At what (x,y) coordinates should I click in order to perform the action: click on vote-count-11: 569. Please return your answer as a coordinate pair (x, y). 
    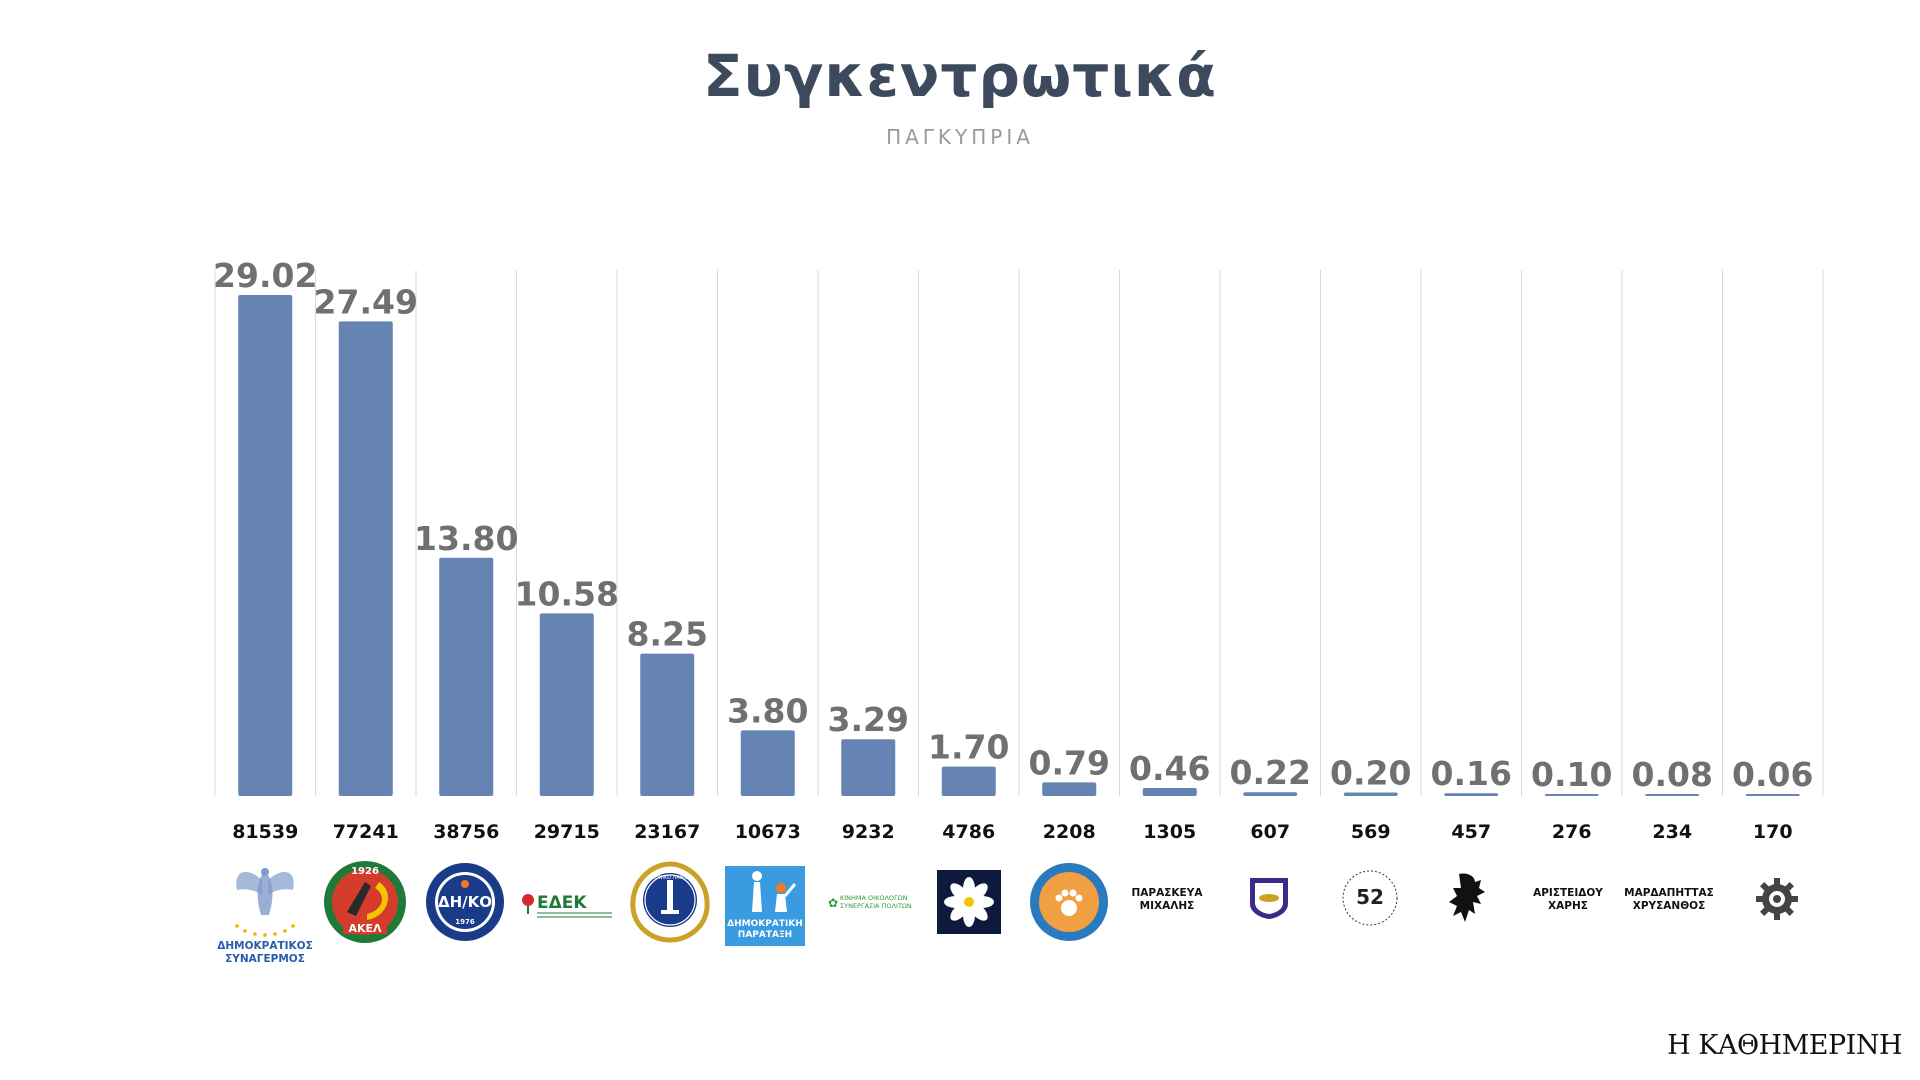
    Looking at the image, I should click on (1371, 832).